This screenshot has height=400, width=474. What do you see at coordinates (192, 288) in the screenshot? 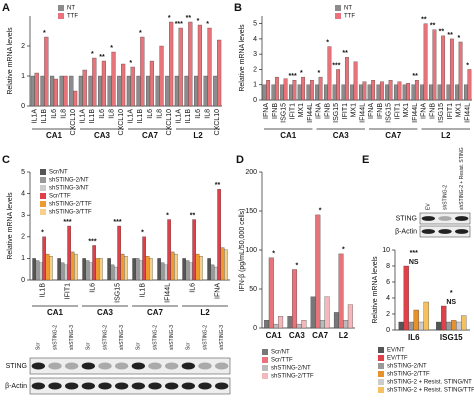
I see `x-tick-label: IL6` at bounding box center [192, 288].